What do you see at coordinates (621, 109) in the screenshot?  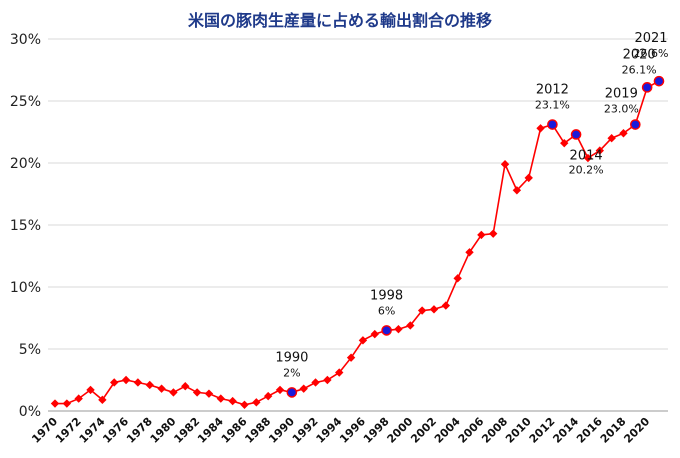 I see `annotation-value: 23.0%` at bounding box center [621, 109].